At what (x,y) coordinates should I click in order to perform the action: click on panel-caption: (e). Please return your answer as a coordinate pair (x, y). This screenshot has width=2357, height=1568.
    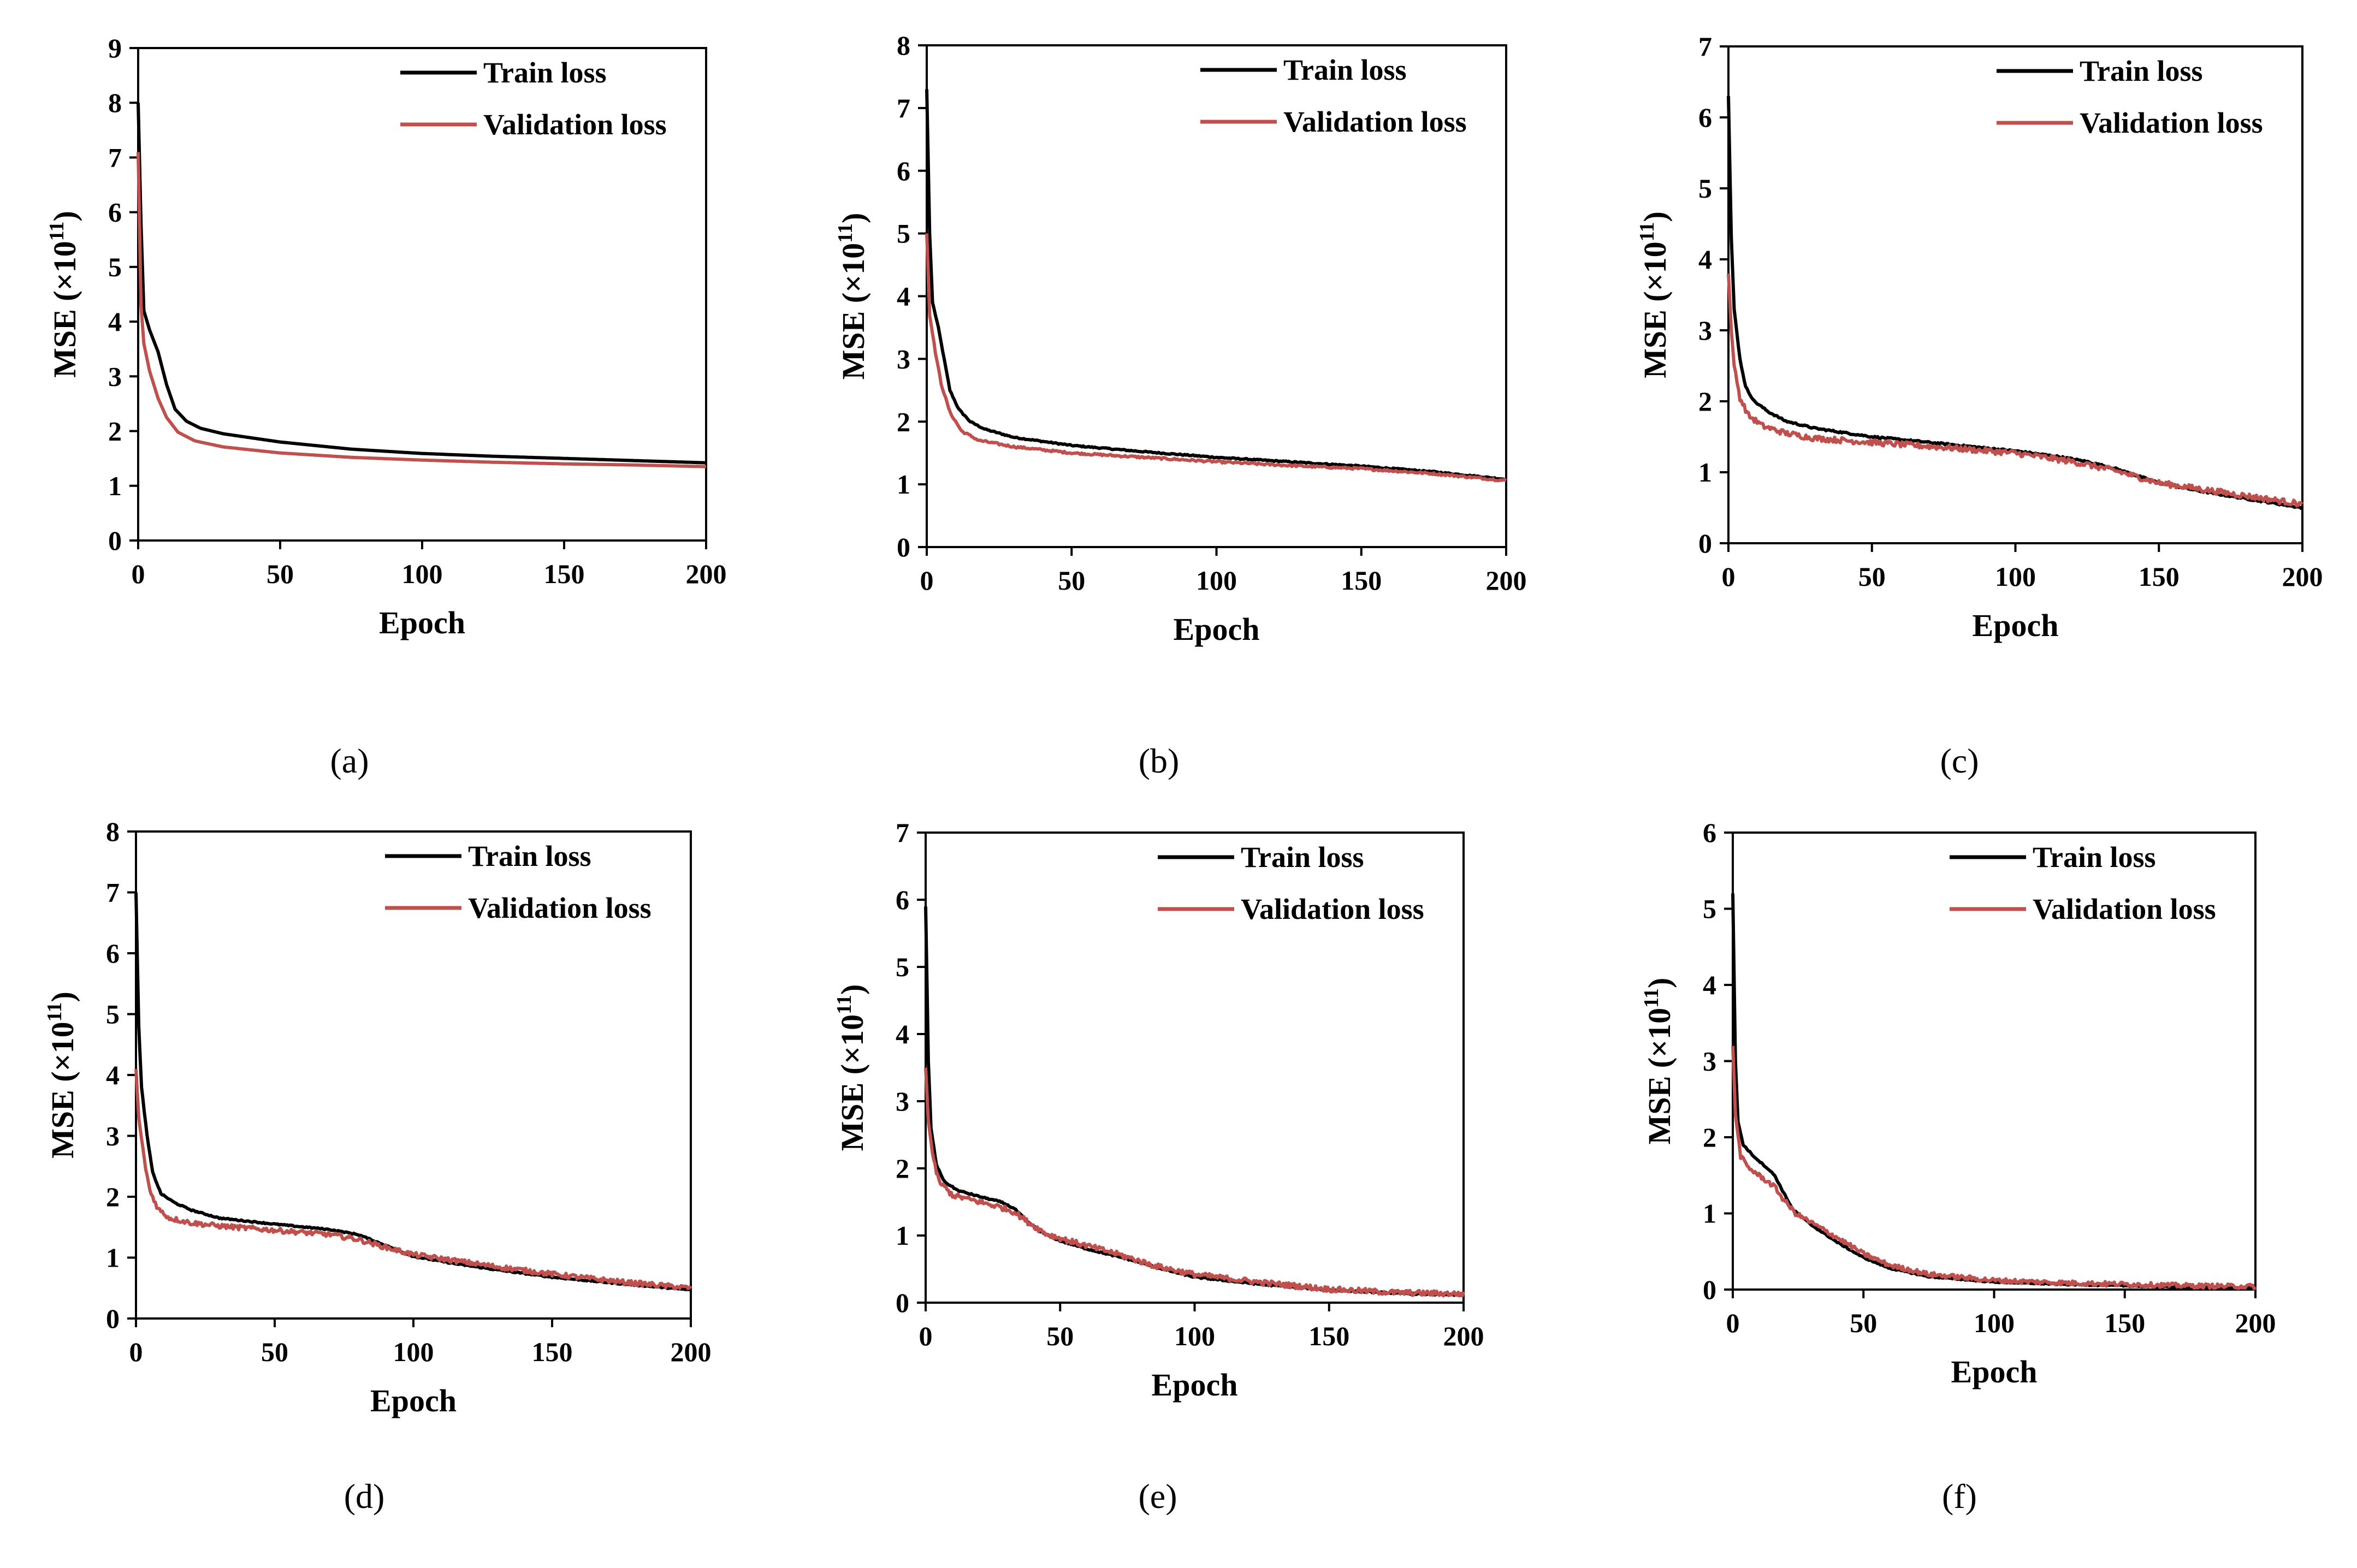
    Looking at the image, I should click on (1157, 1496).